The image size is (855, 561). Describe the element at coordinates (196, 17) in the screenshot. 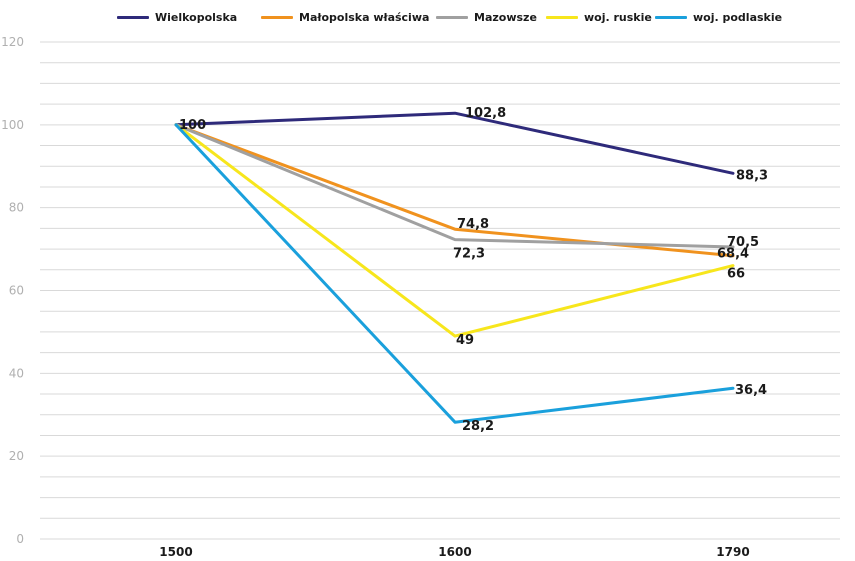

I see `legend-label: Wielkopolska` at that location.